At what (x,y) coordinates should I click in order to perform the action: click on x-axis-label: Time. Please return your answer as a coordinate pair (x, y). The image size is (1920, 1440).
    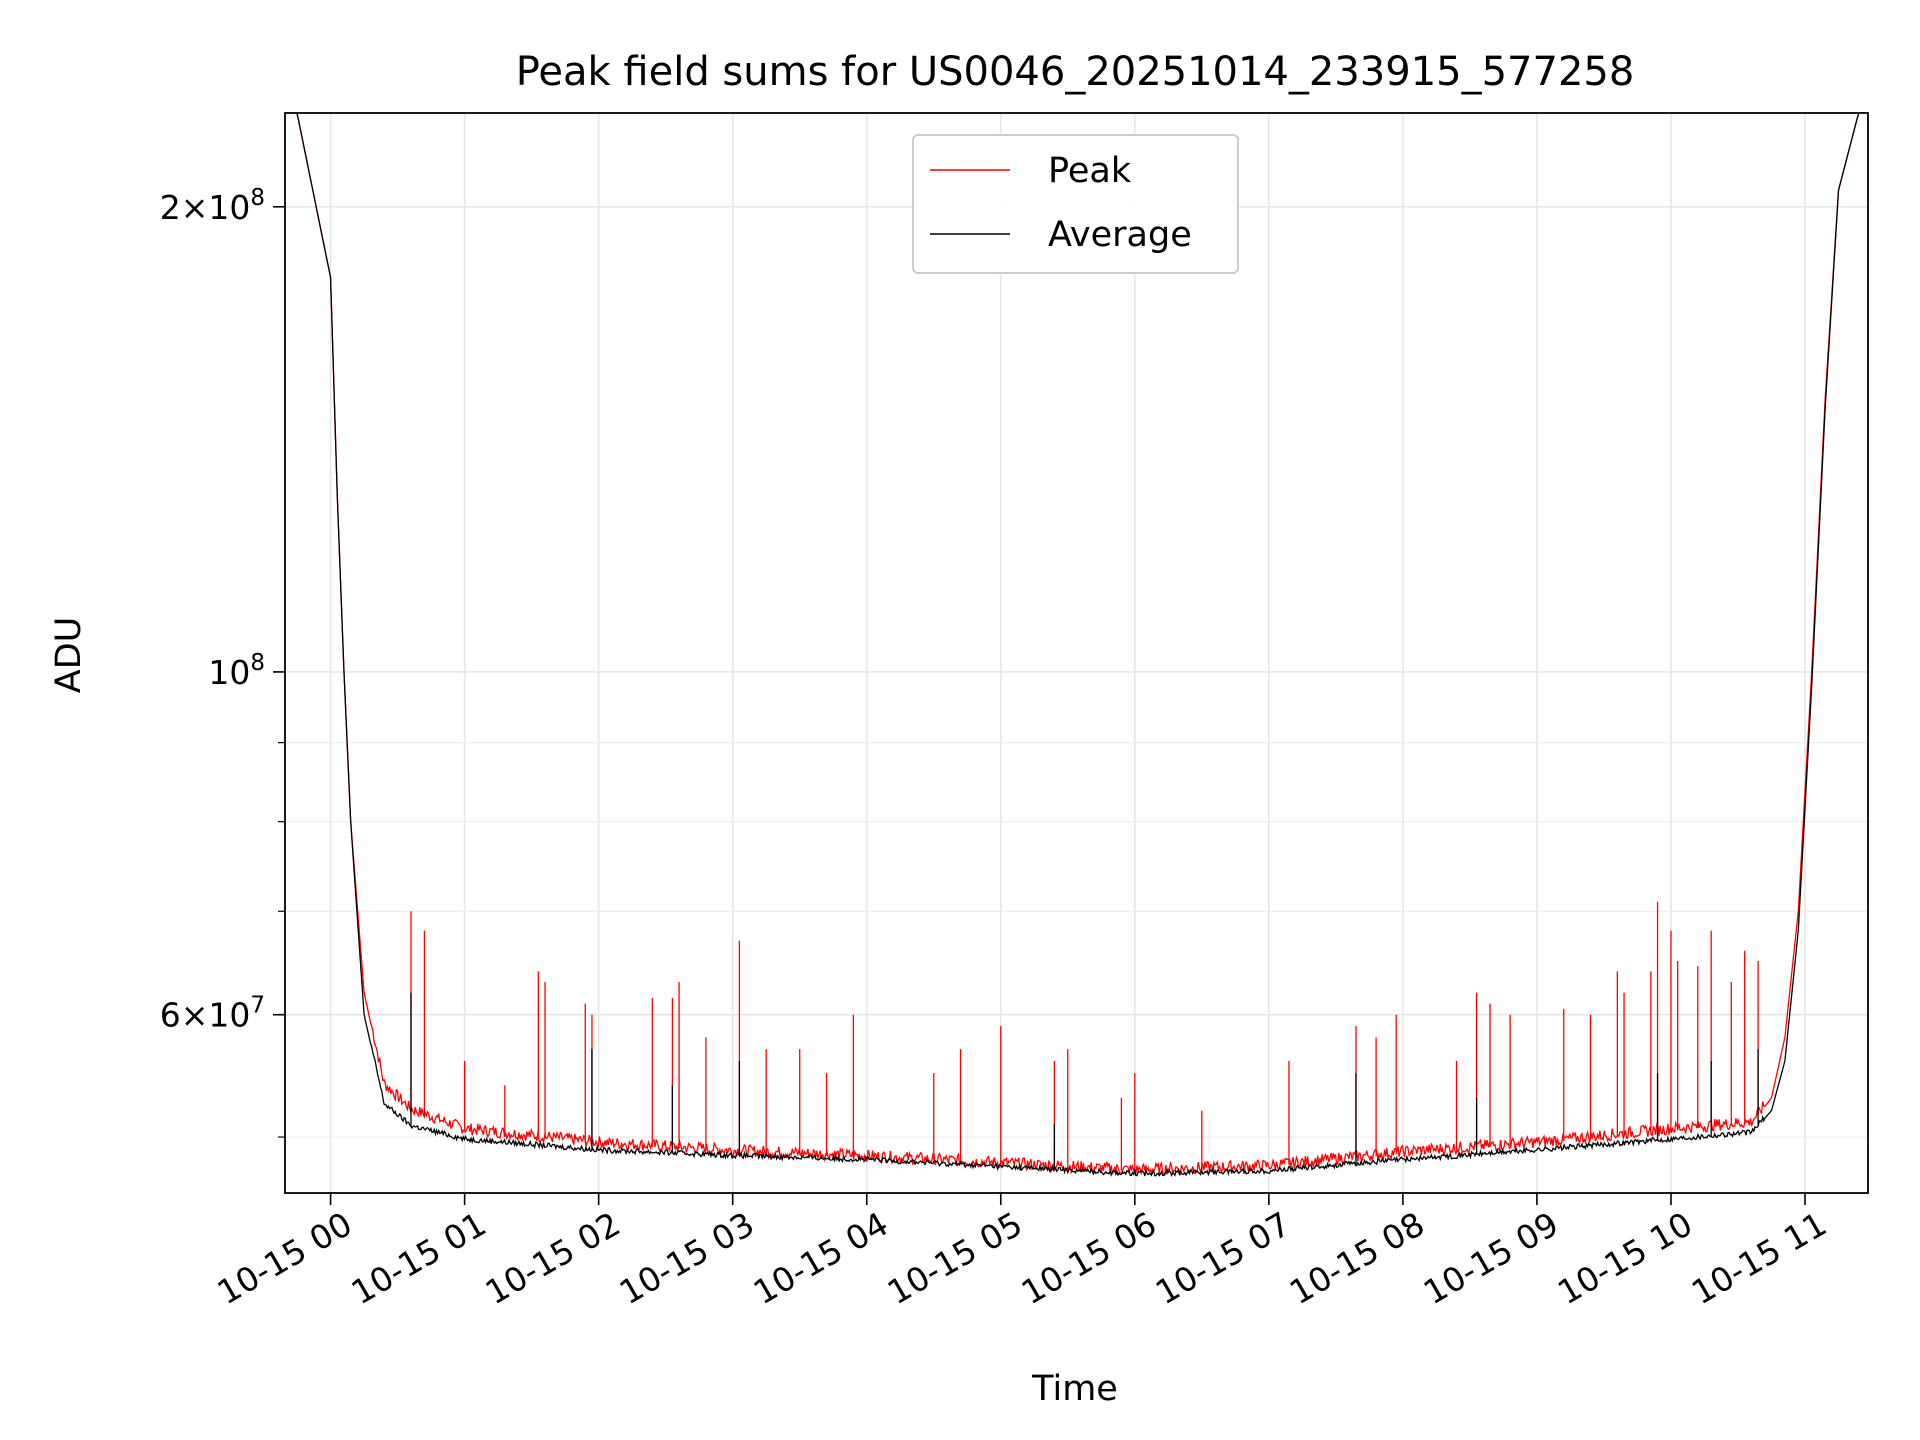
    Looking at the image, I should click on (1074, 1389).